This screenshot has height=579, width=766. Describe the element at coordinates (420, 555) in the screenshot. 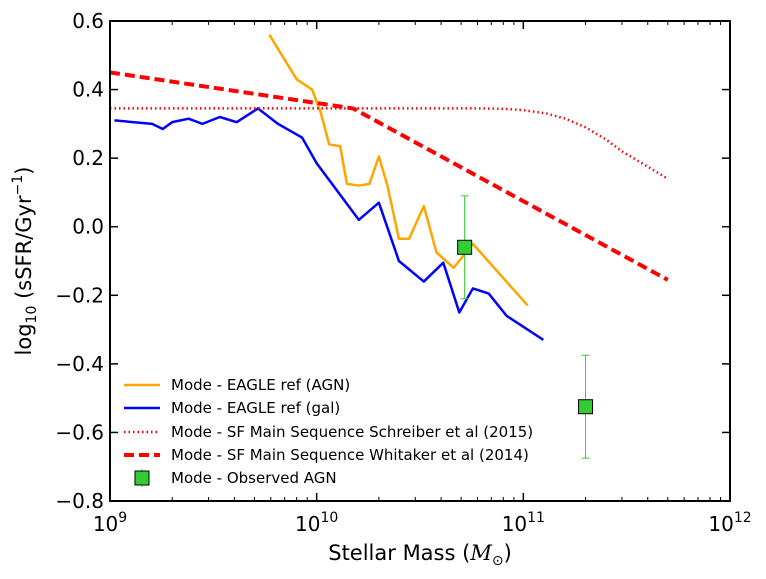

I see `x-axis-title: Stellar Mass (M⊙)` at that location.